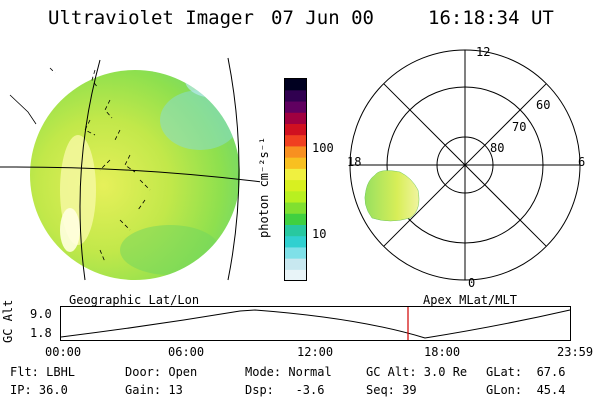  Describe the element at coordinates (41, 314) in the screenshot. I see `altitude-ytick-top: 9.0` at that location.